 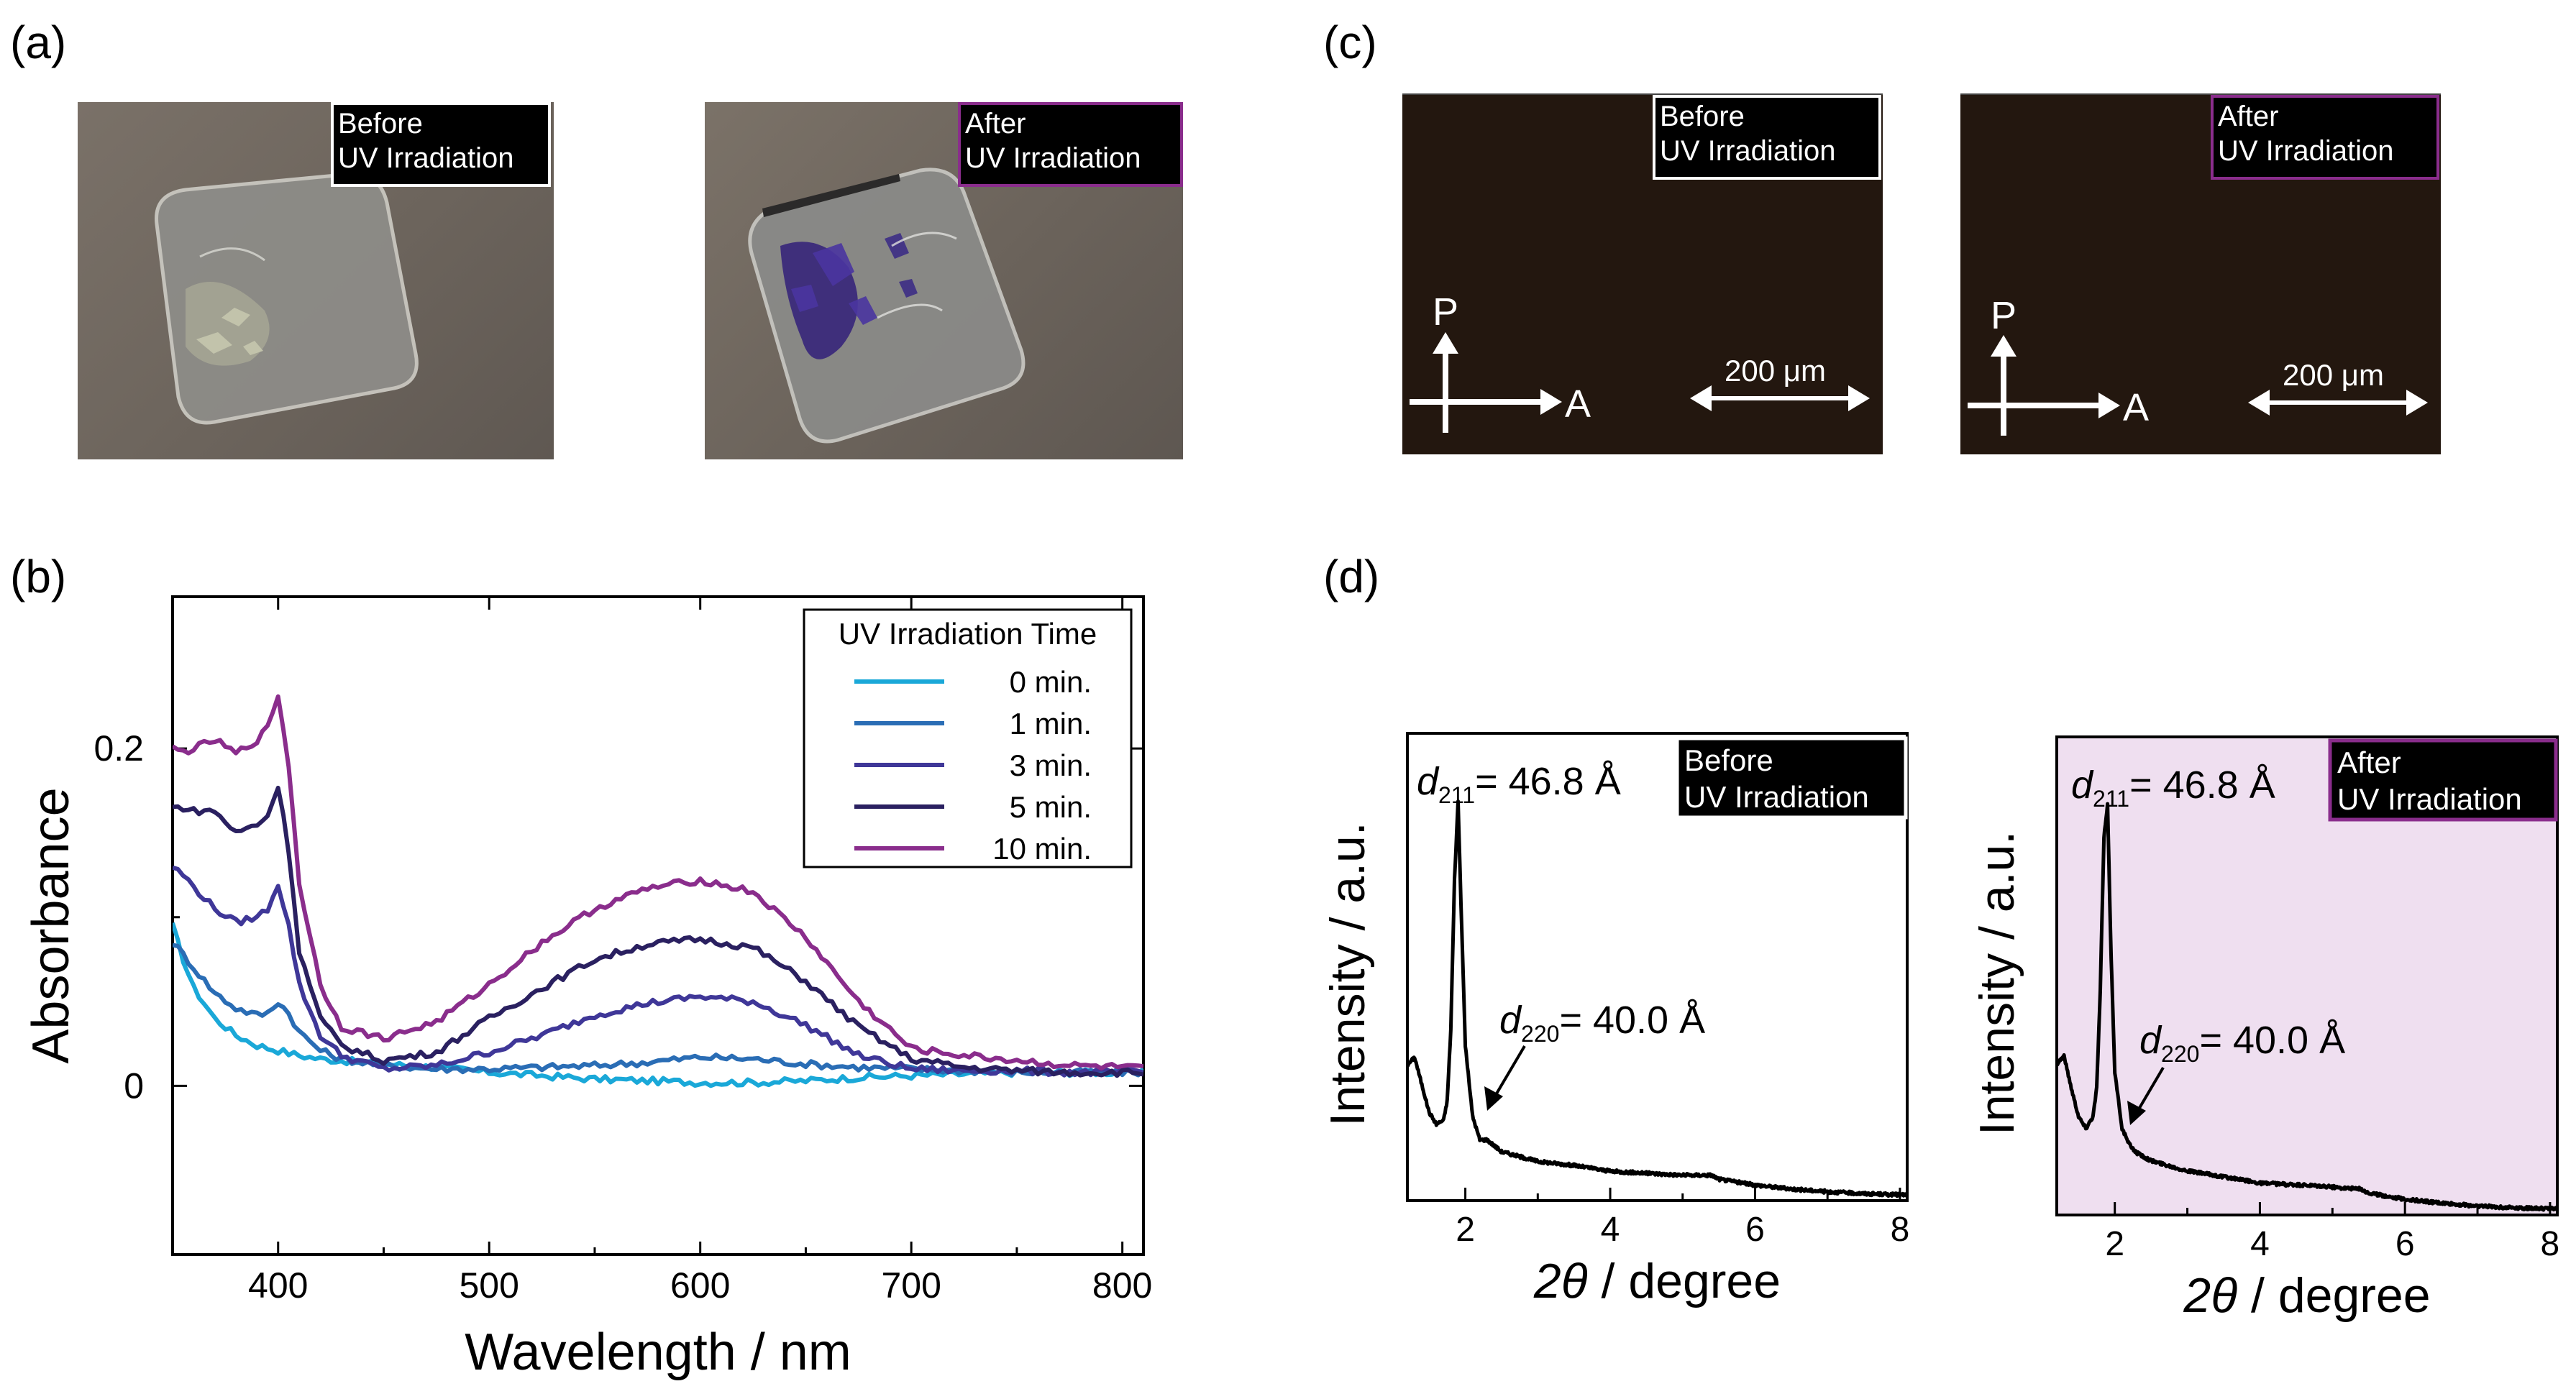 I want to click on xrd-tag-line1-1: After, so click(x=2369, y=762).